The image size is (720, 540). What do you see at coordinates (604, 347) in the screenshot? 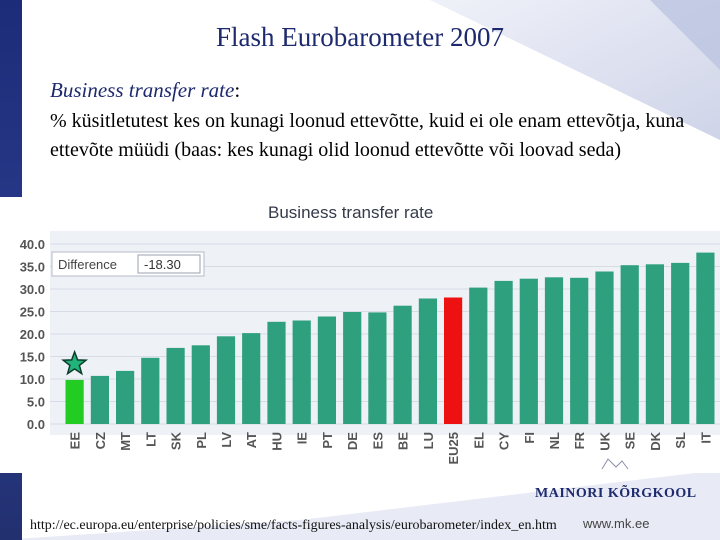
I see `bar-uk` at bounding box center [604, 347].